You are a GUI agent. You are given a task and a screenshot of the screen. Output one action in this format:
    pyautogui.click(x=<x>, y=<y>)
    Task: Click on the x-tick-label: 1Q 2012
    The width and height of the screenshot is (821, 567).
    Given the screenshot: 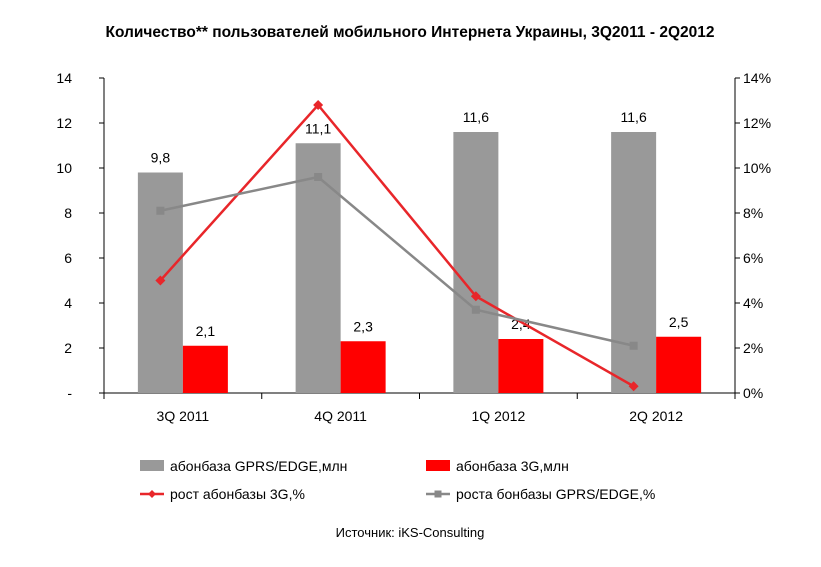 What is the action you would take?
    pyautogui.click(x=499, y=416)
    